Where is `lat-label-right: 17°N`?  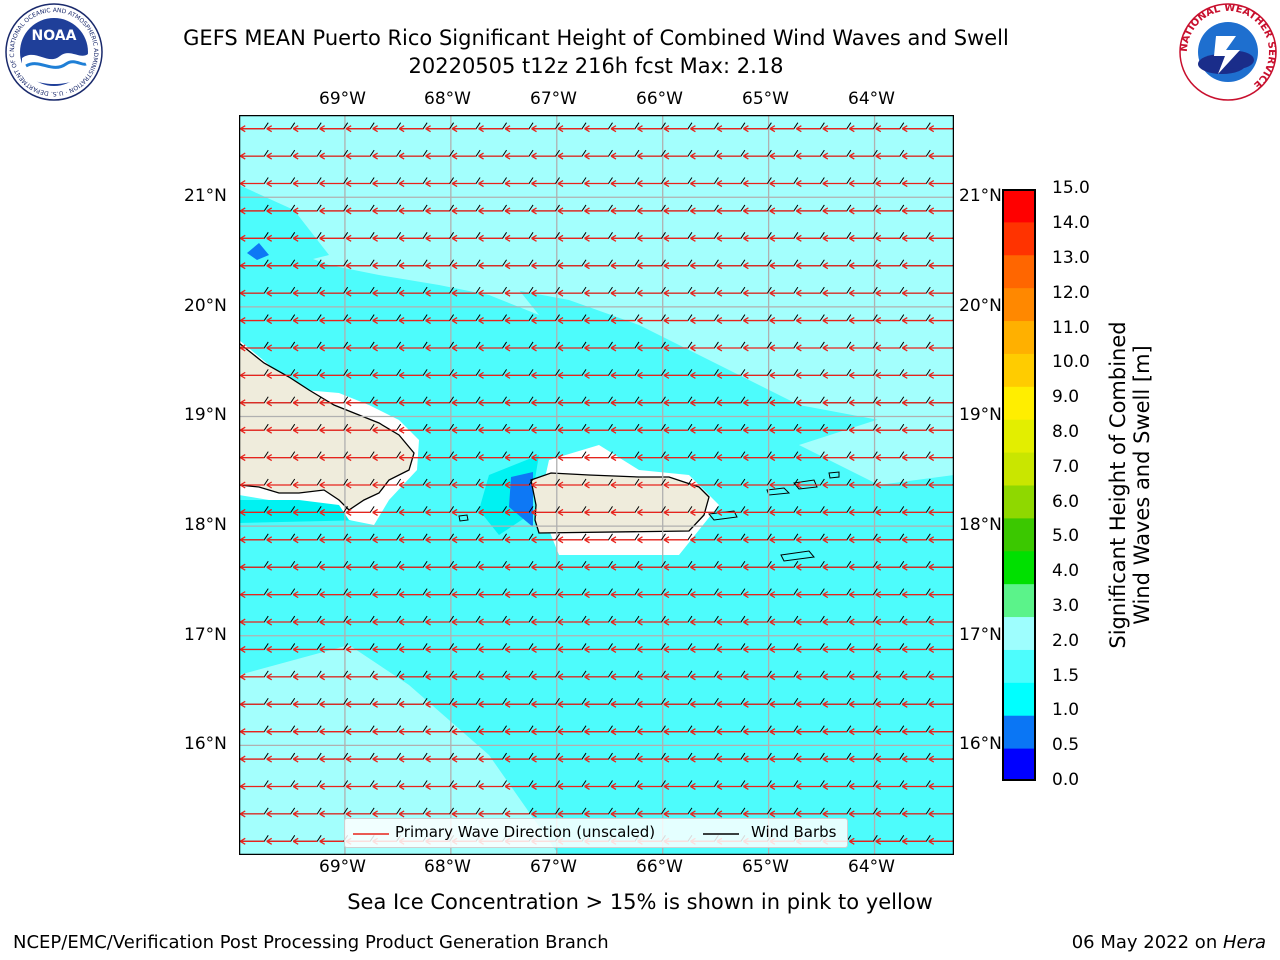 lat-label-right: 17°N is located at coordinates (980, 635).